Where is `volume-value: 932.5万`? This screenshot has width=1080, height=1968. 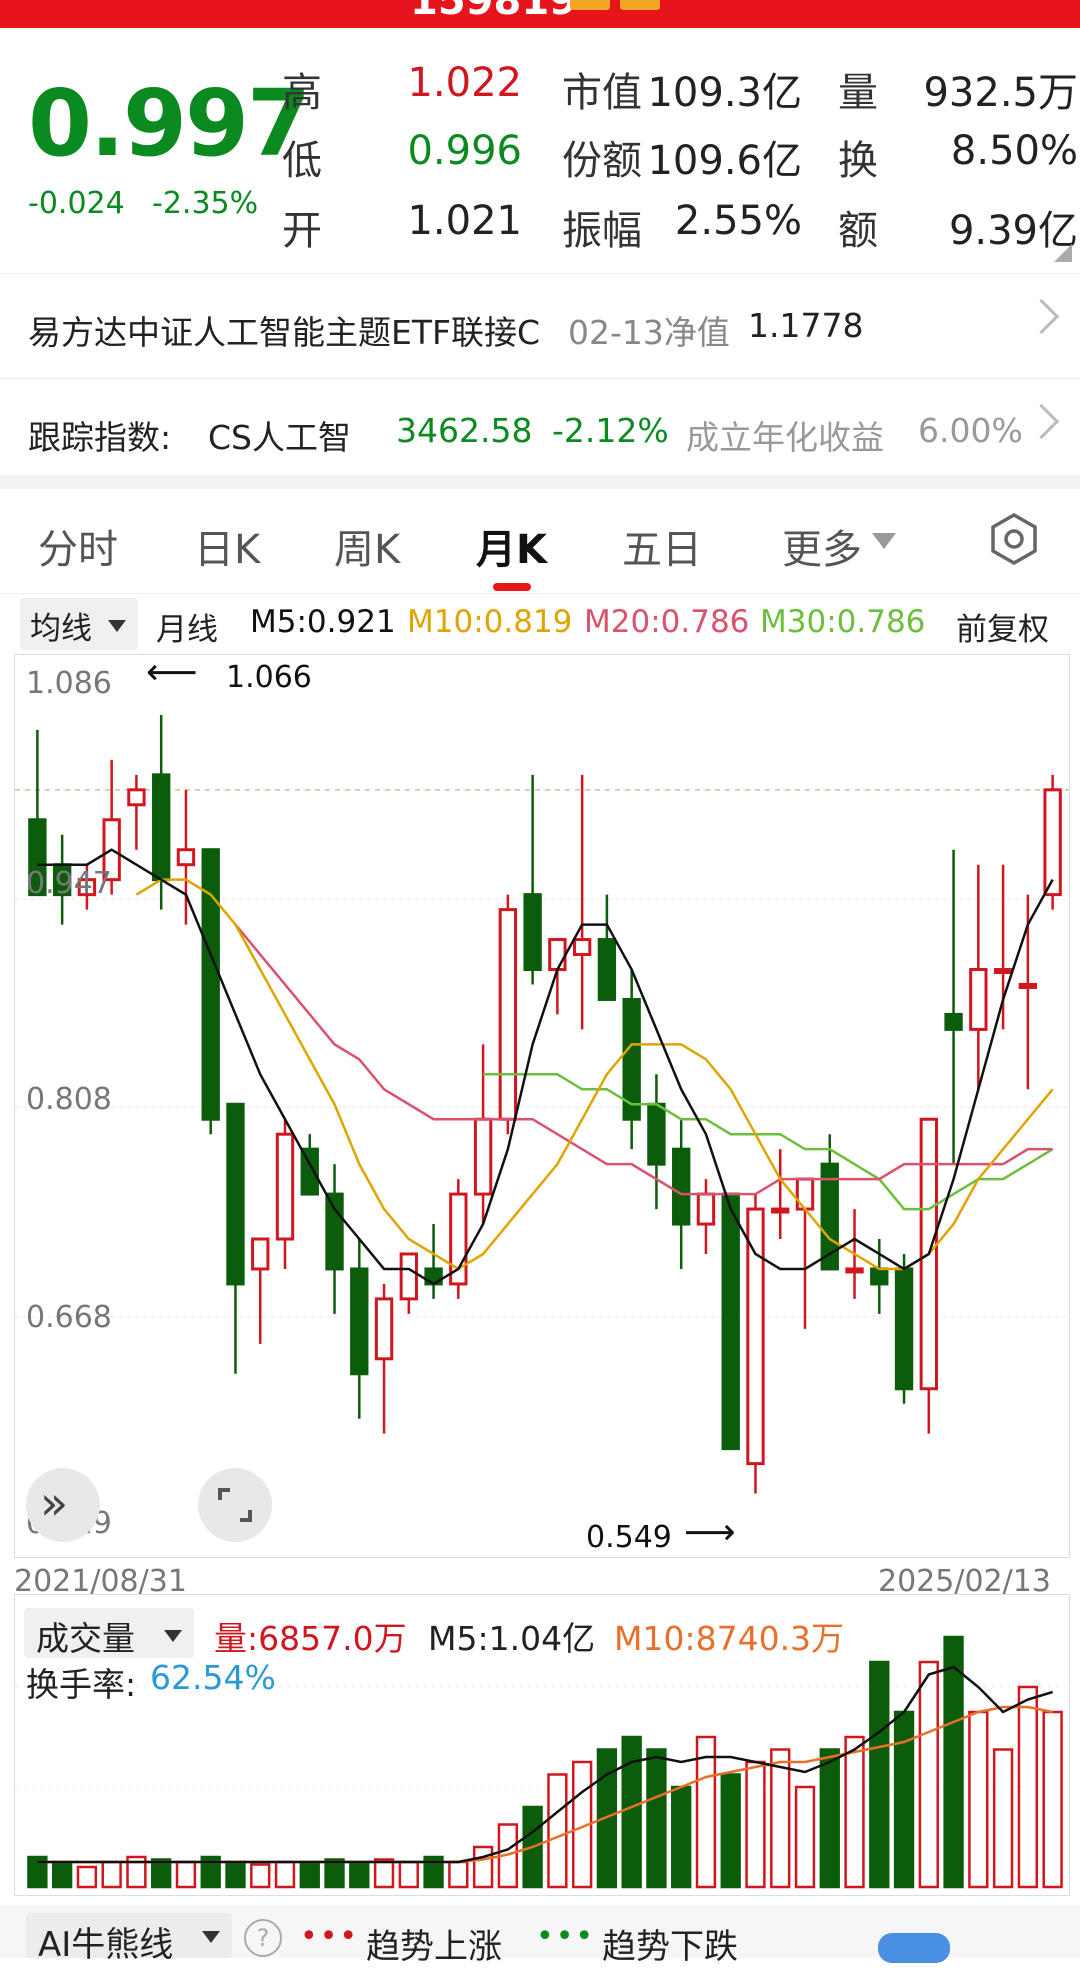
volume-value: 932.5万 is located at coordinates (1000, 93).